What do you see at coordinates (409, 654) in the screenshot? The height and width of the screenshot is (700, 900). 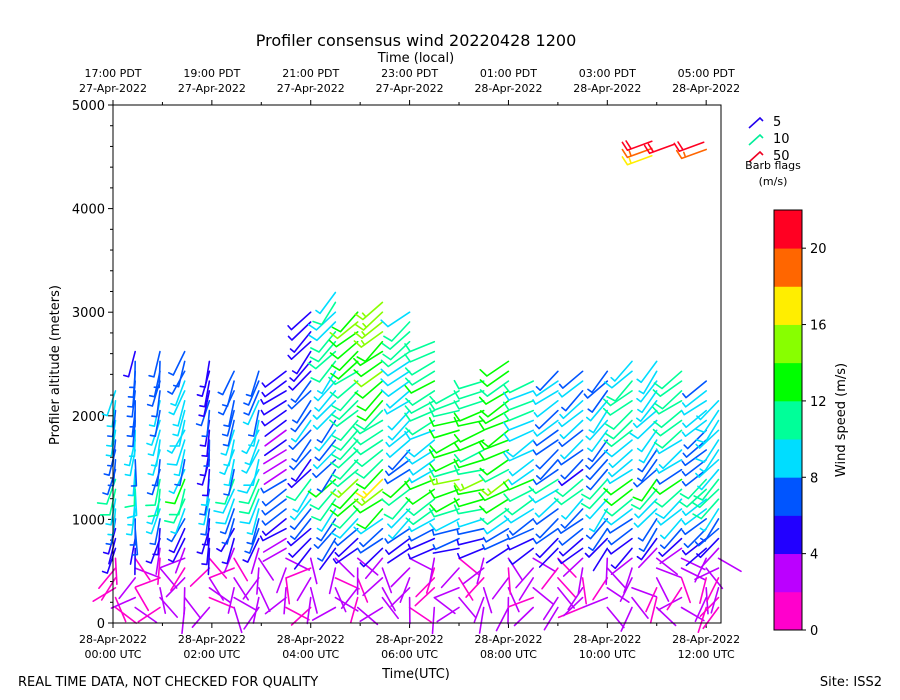 I see `bottom-tick-time: 06:00 UTC` at bounding box center [409, 654].